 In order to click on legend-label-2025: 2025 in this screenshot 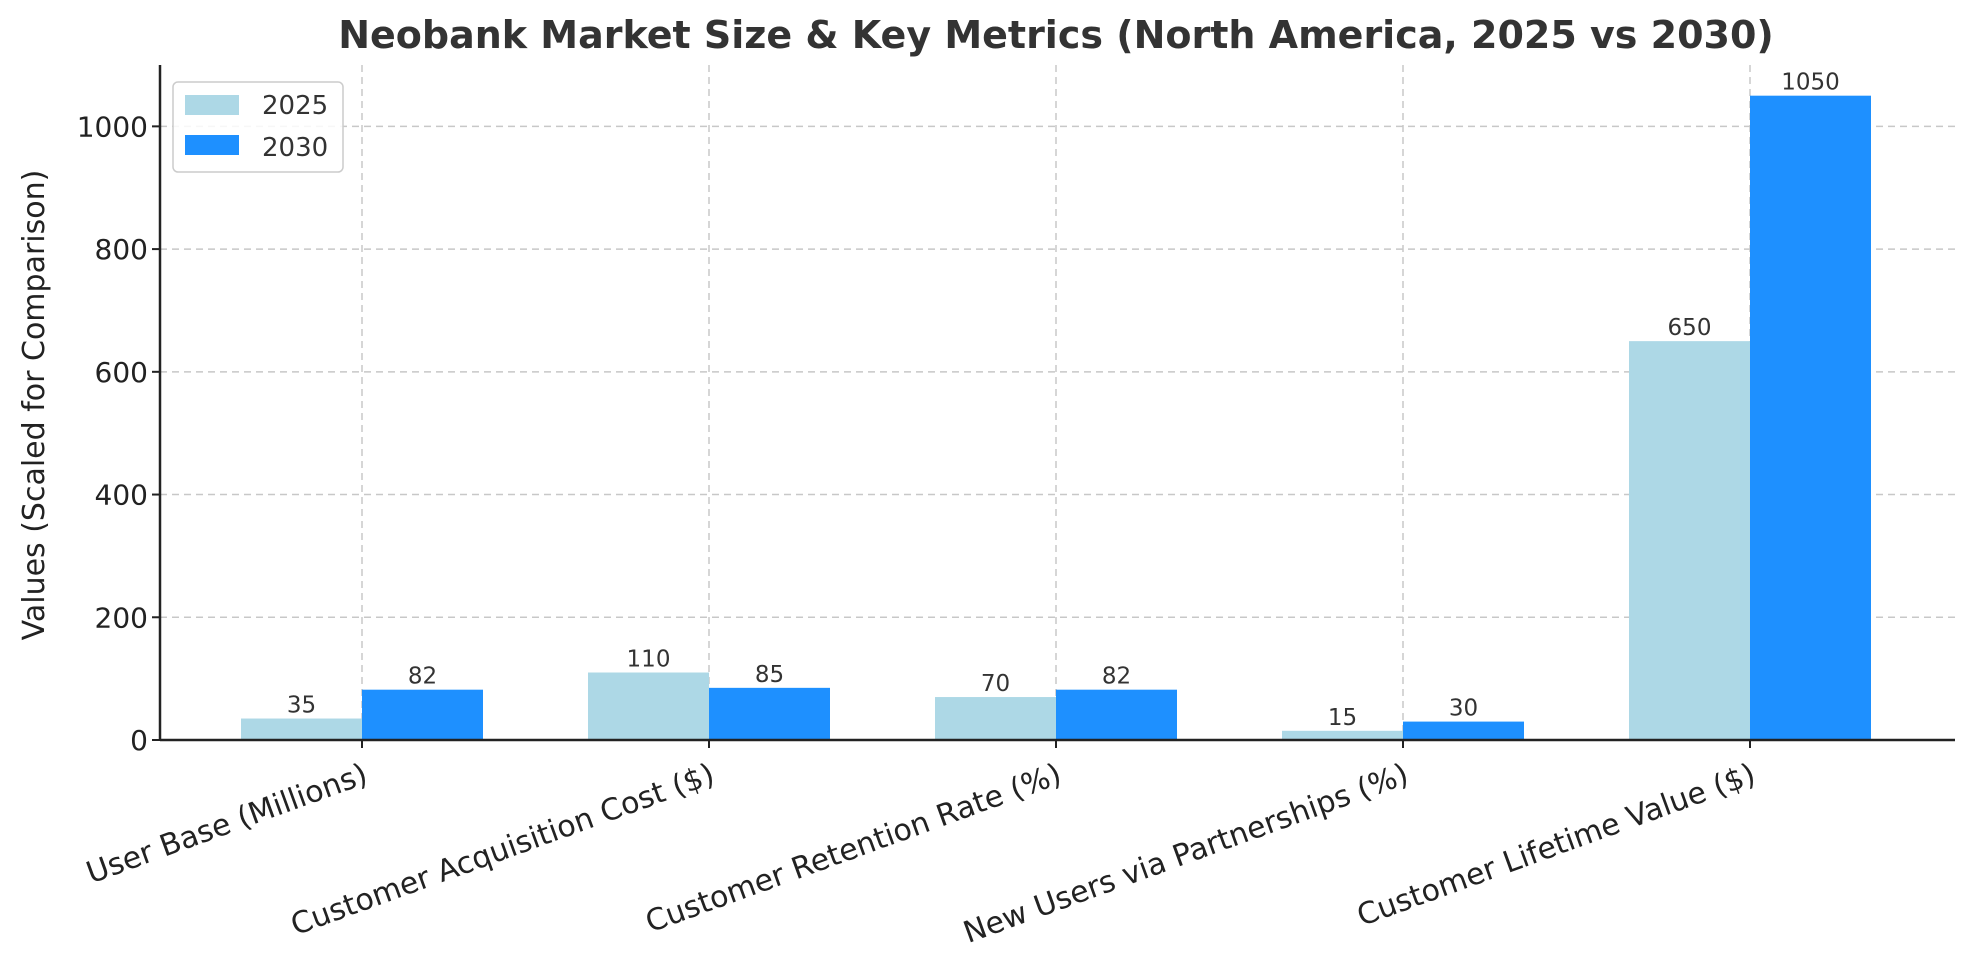, I will do `click(295, 106)`.